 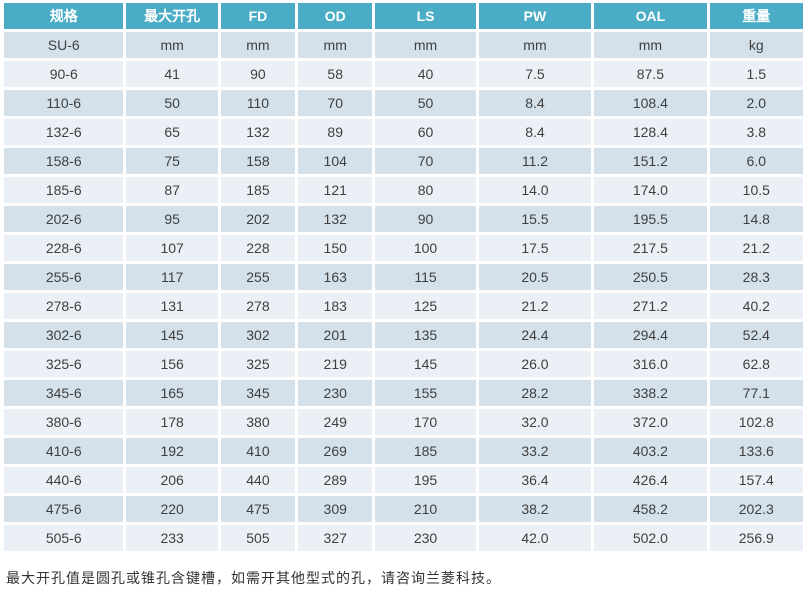 What do you see at coordinates (172, 132) in the screenshot?
I see `table-cell: 65` at bounding box center [172, 132].